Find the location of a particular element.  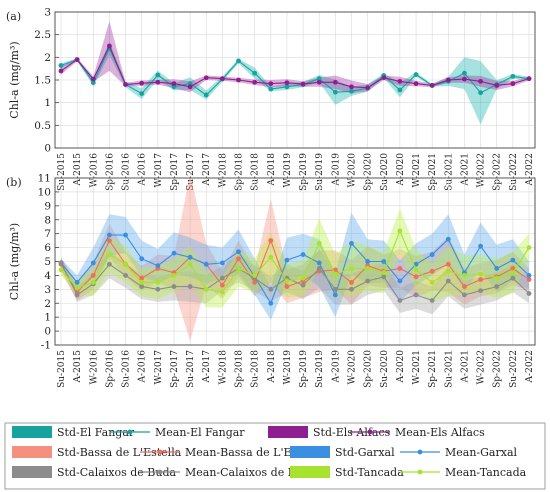

y-axis-label: Chl-a (mg/m³) is located at coordinates (14, 79).